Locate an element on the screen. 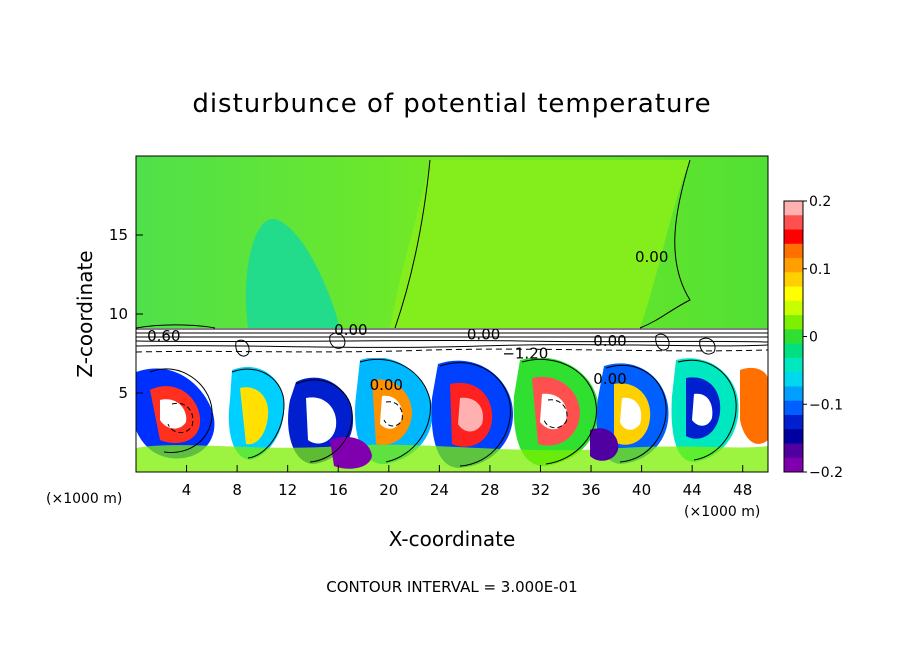 The width and height of the screenshot is (904, 654). colorbar-tick-label: 0.1 is located at coordinates (820, 270).